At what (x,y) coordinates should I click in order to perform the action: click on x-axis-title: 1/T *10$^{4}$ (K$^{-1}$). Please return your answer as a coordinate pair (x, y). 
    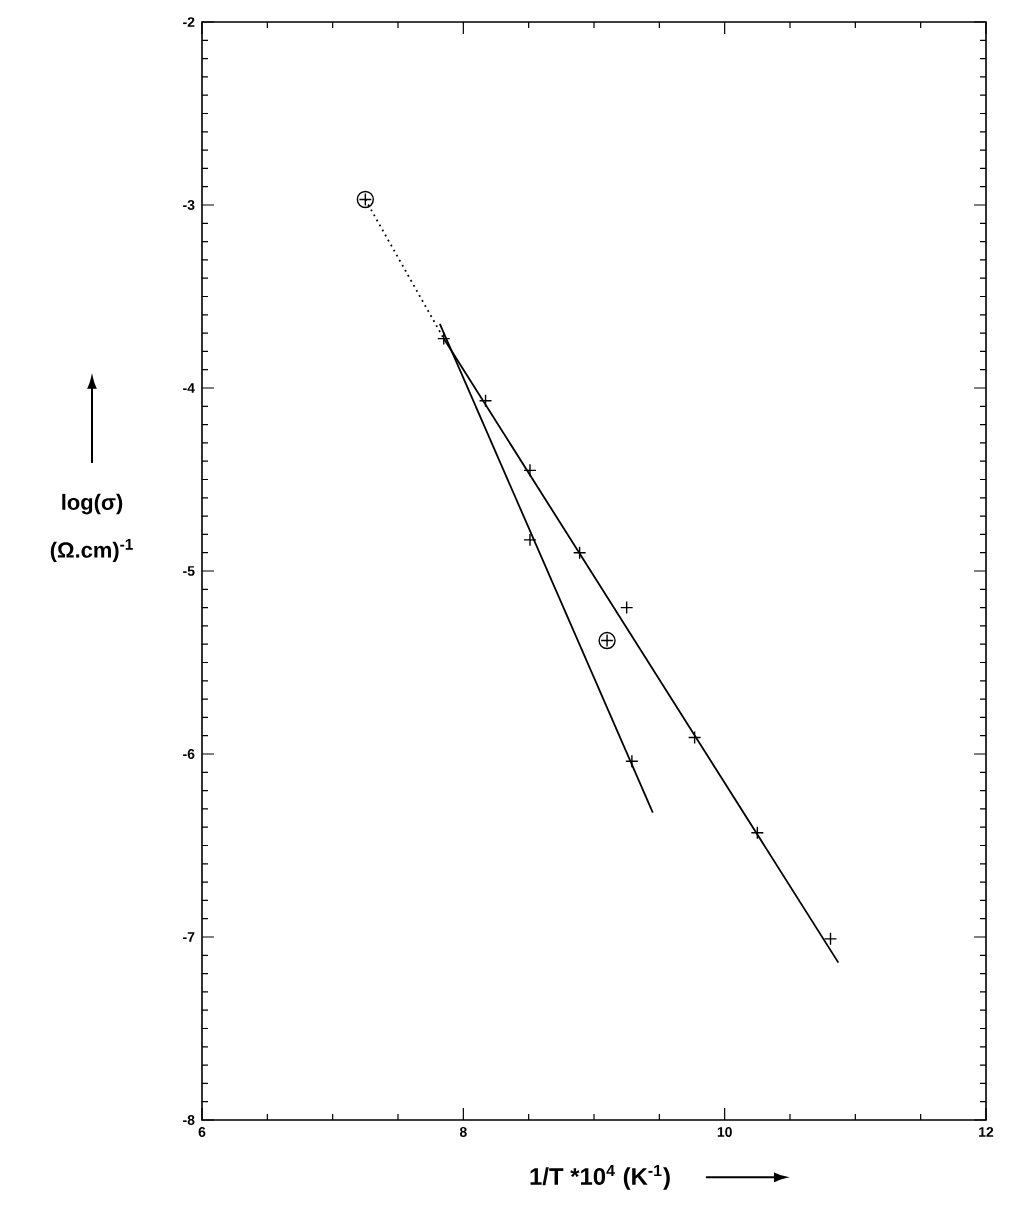
    Looking at the image, I should click on (600, 1177).